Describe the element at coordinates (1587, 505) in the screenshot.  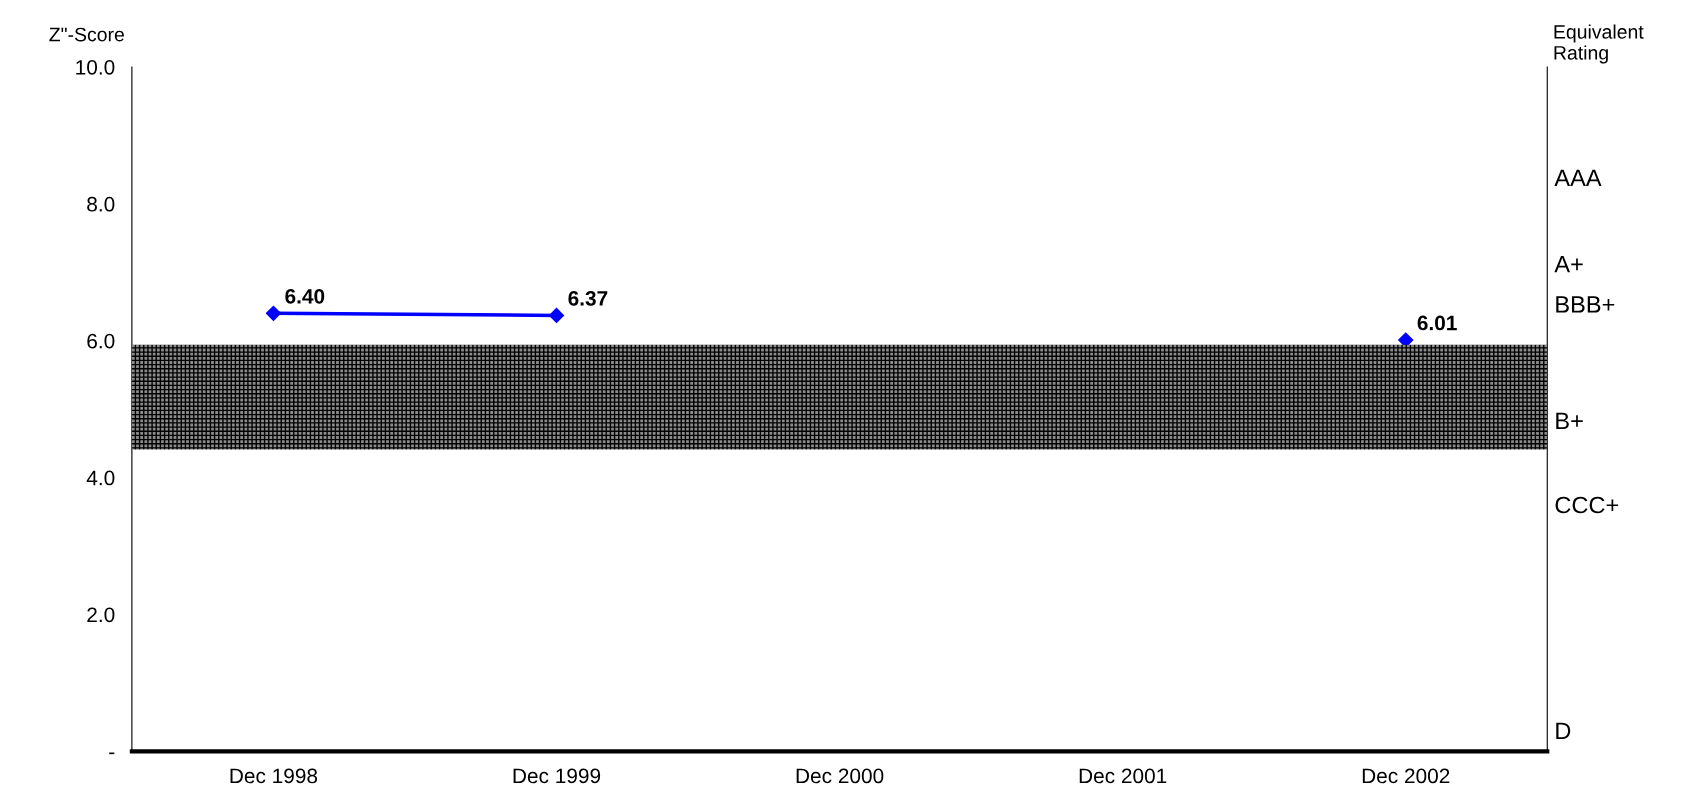
I see `text: CCC+` at that location.